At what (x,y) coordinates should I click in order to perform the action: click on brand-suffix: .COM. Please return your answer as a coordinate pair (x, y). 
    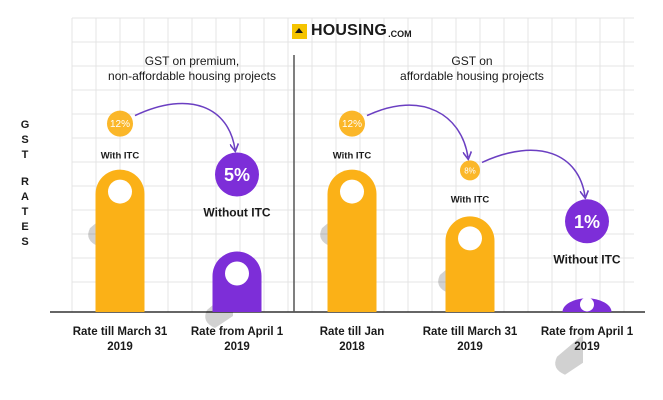
    Looking at the image, I should click on (400, 33).